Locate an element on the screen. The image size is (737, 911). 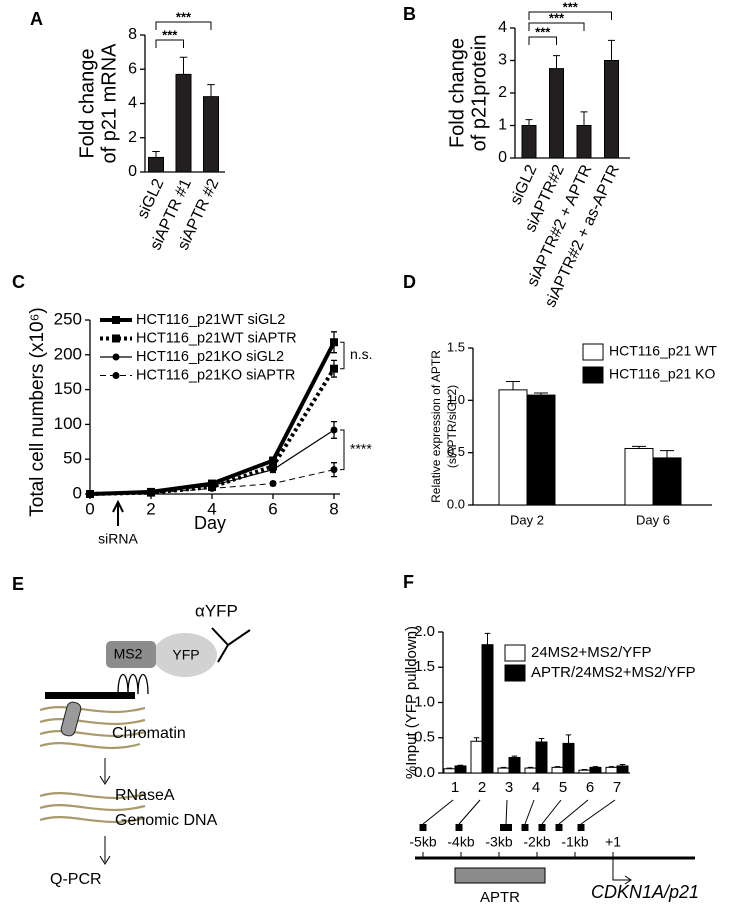
significance-label: n.s. is located at coordinates (361, 354).